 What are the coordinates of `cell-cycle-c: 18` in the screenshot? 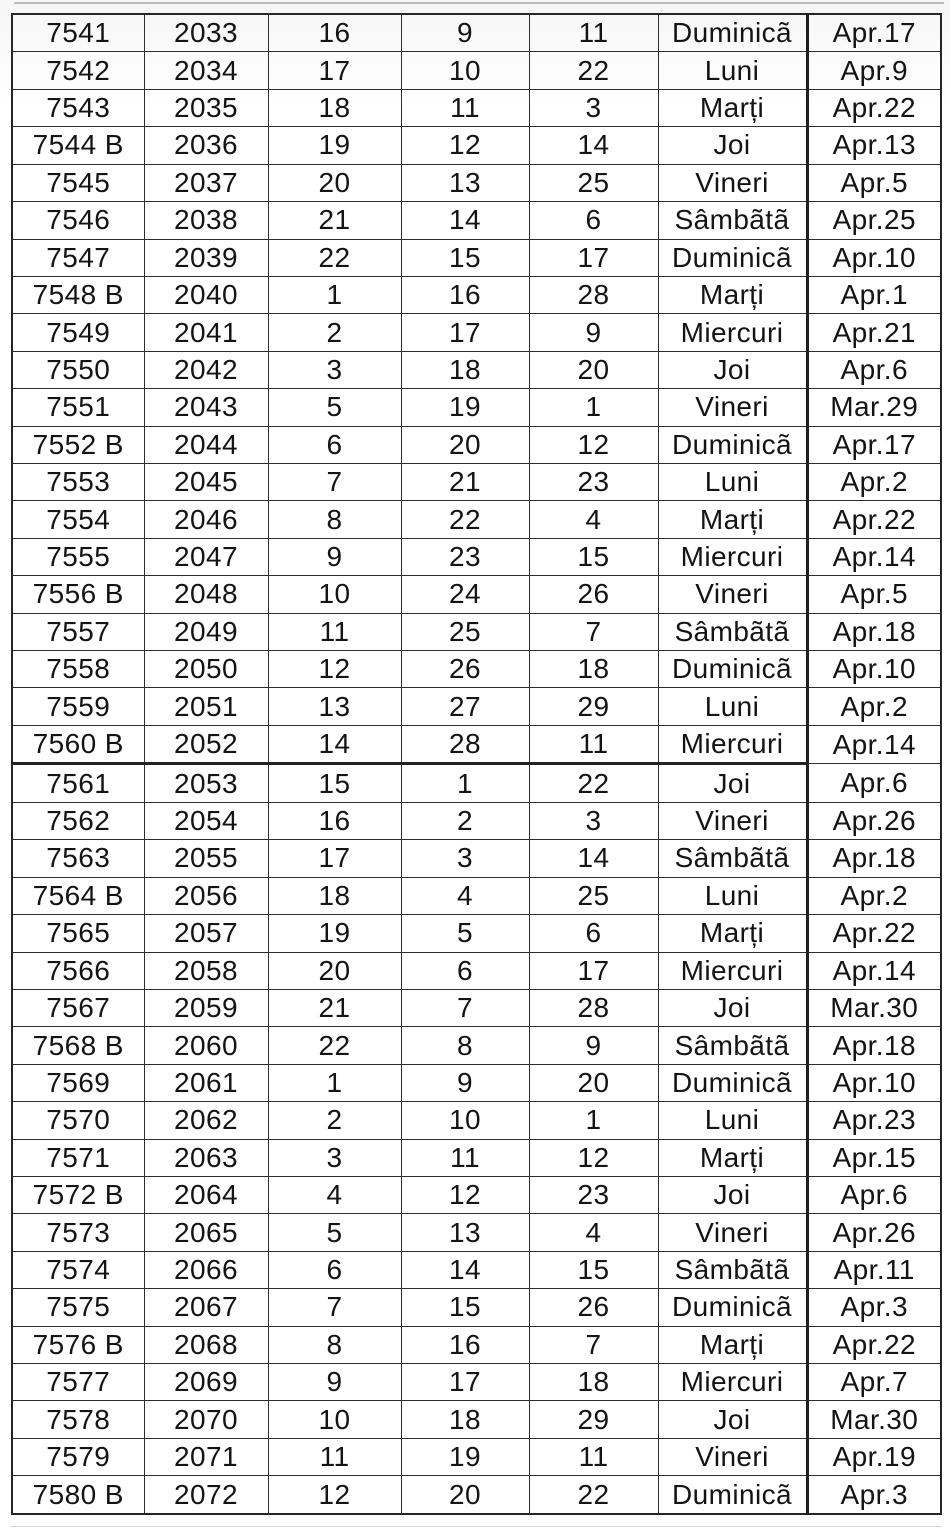 It's located at (593, 669).